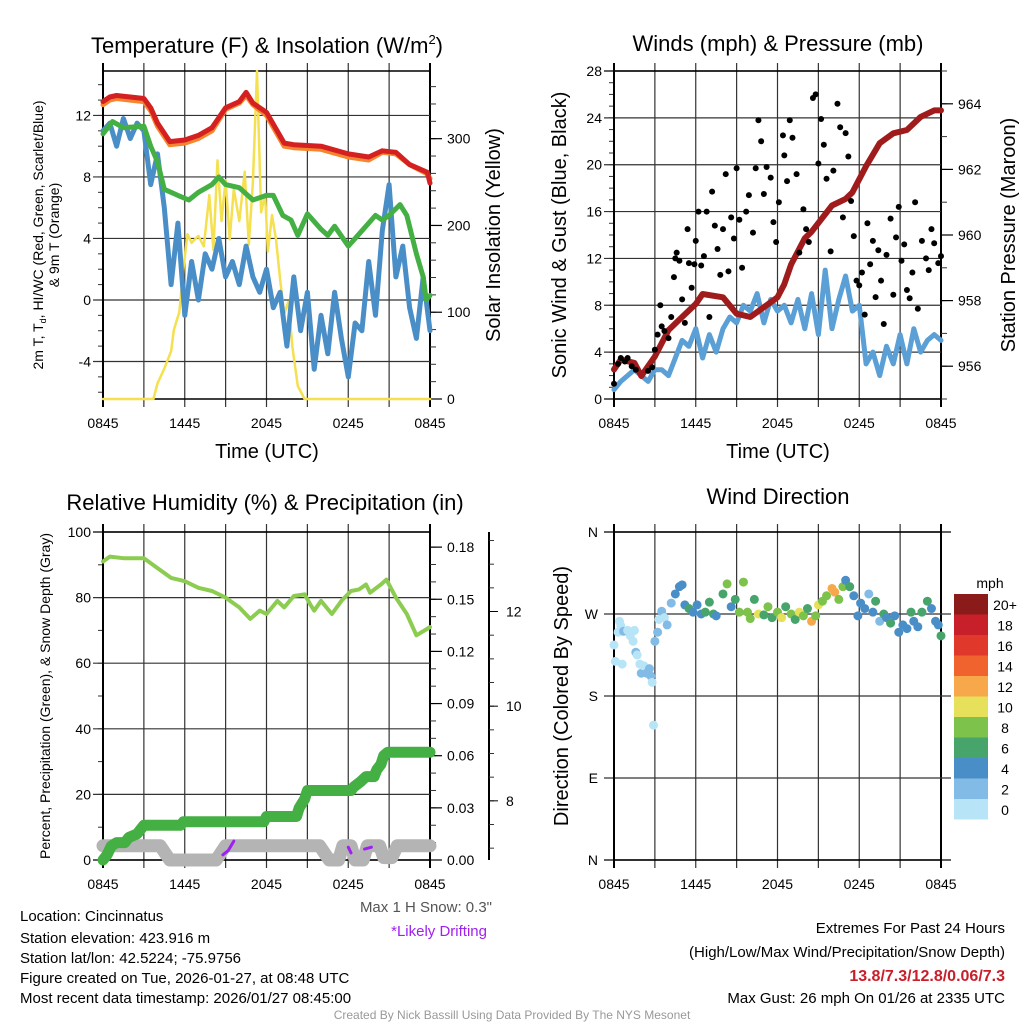 The image size is (1024, 1024). What do you see at coordinates (1005, 626) in the screenshot?
I see `colorbar-label: 18` at bounding box center [1005, 626].